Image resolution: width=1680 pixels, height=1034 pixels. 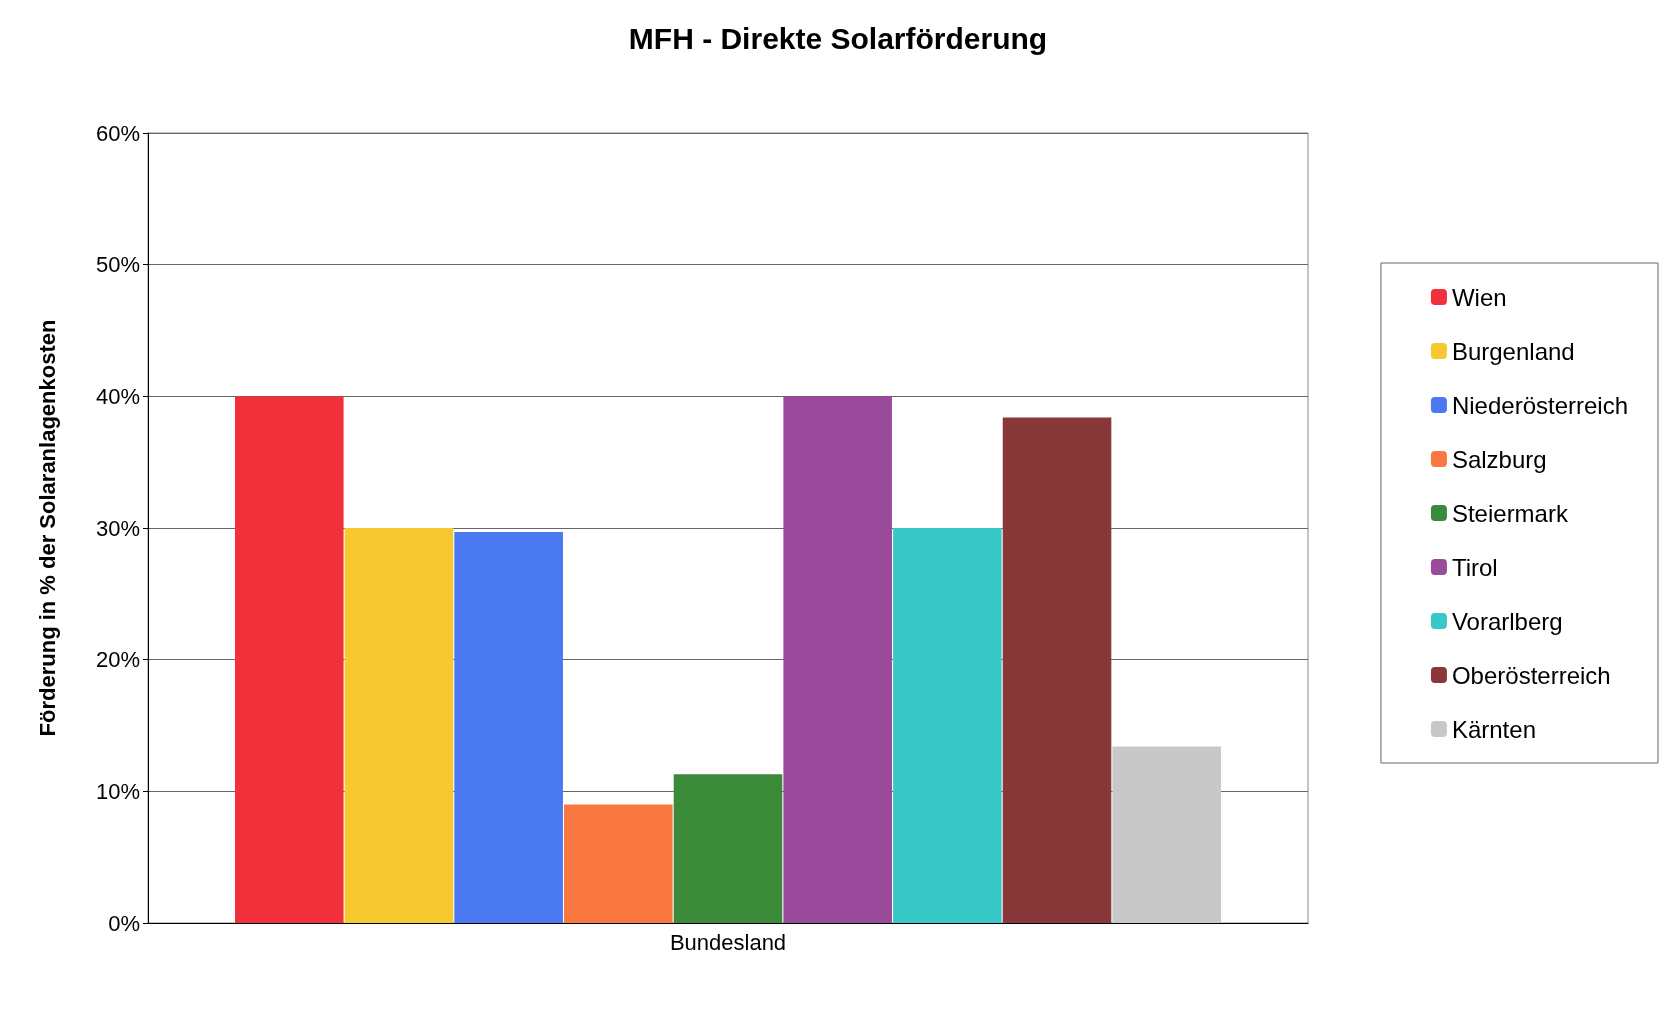 What do you see at coordinates (1531, 675) in the screenshot?
I see `legend-label: Oberösterreich` at bounding box center [1531, 675].